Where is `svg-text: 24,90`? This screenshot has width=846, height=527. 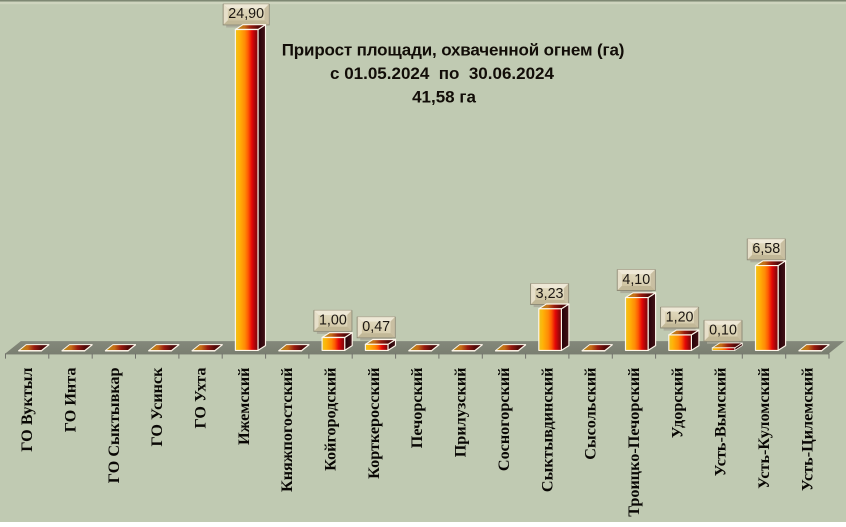
svg-text: 24,90 is located at coordinates (246, 14).